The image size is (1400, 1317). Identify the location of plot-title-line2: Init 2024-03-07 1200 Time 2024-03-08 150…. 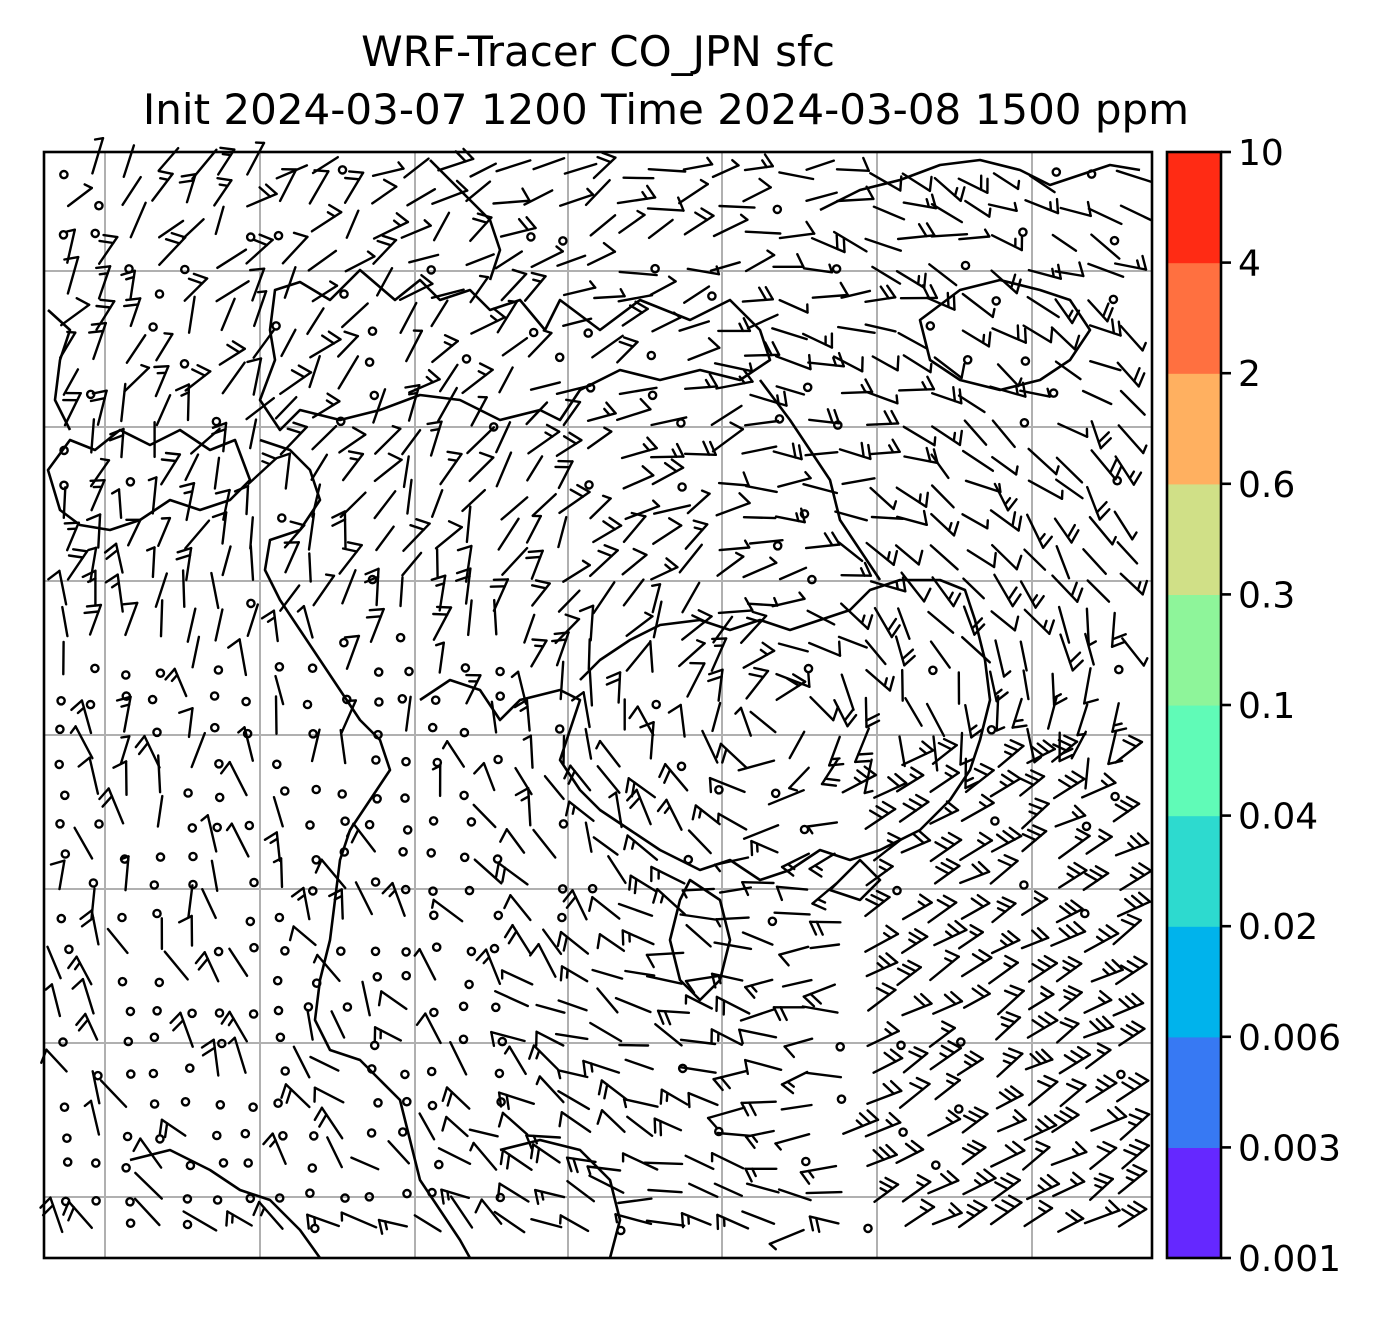
(666, 109).